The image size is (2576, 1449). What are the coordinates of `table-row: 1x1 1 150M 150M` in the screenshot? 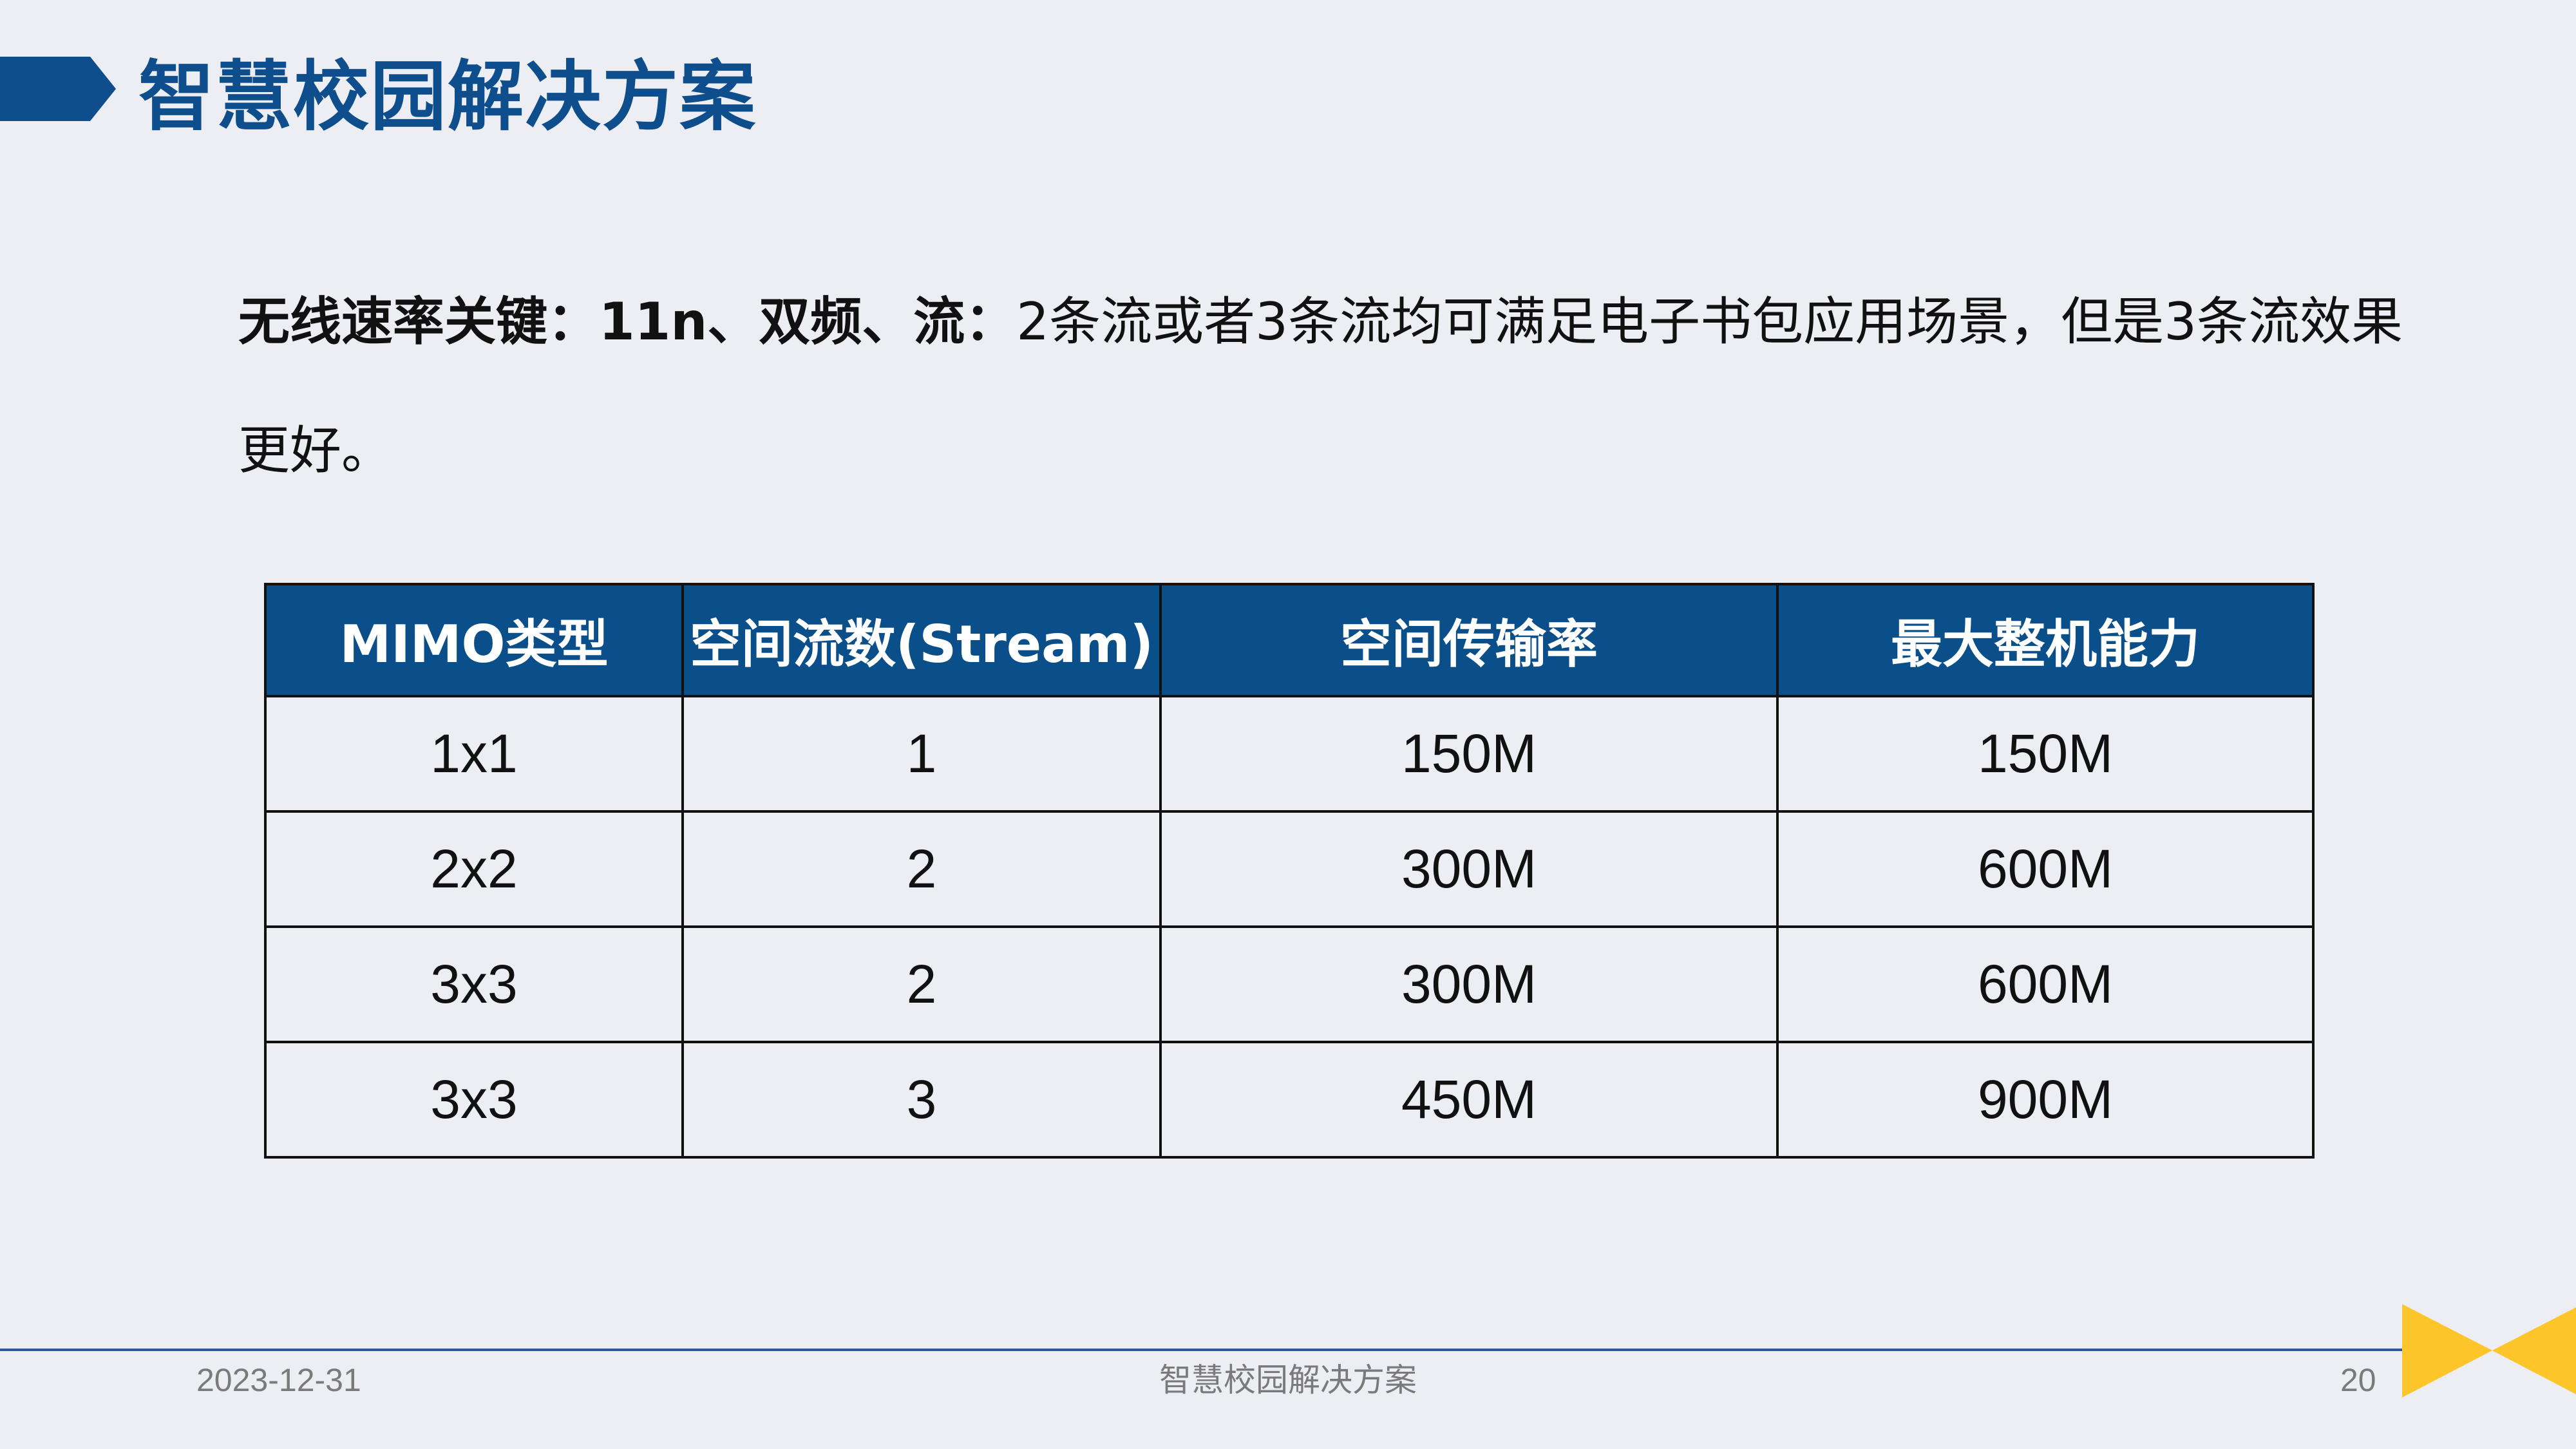 It's located at (1289, 754).